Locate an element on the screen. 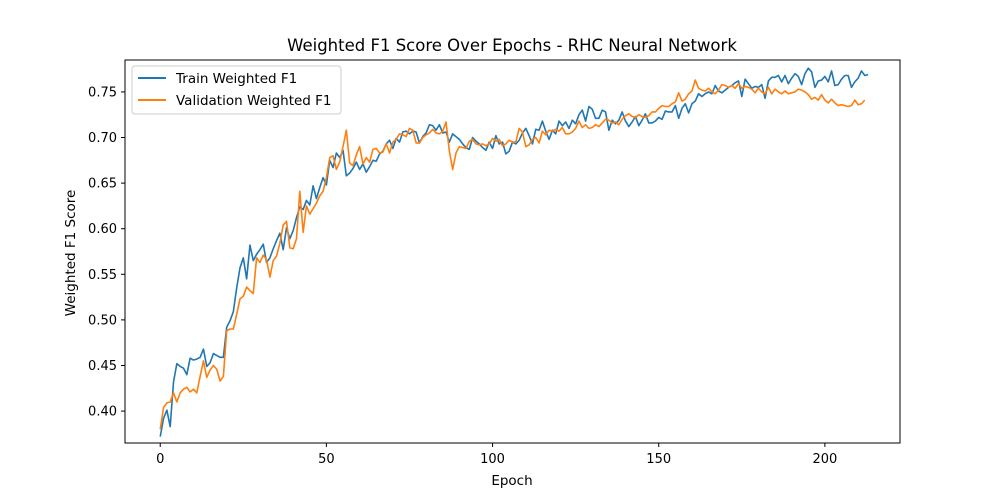  y-tick-label: 0.75 is located at coordinates (102, 92).